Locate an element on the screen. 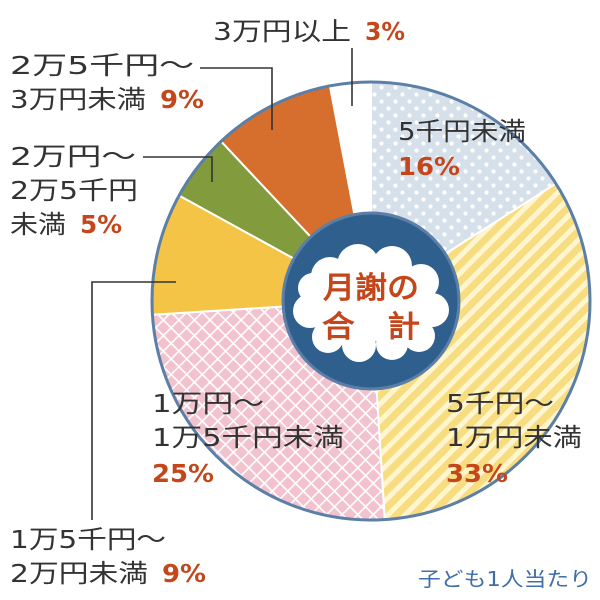  slice-4-label-line-2: 2万円未満 is located at coordinates (79, 573).